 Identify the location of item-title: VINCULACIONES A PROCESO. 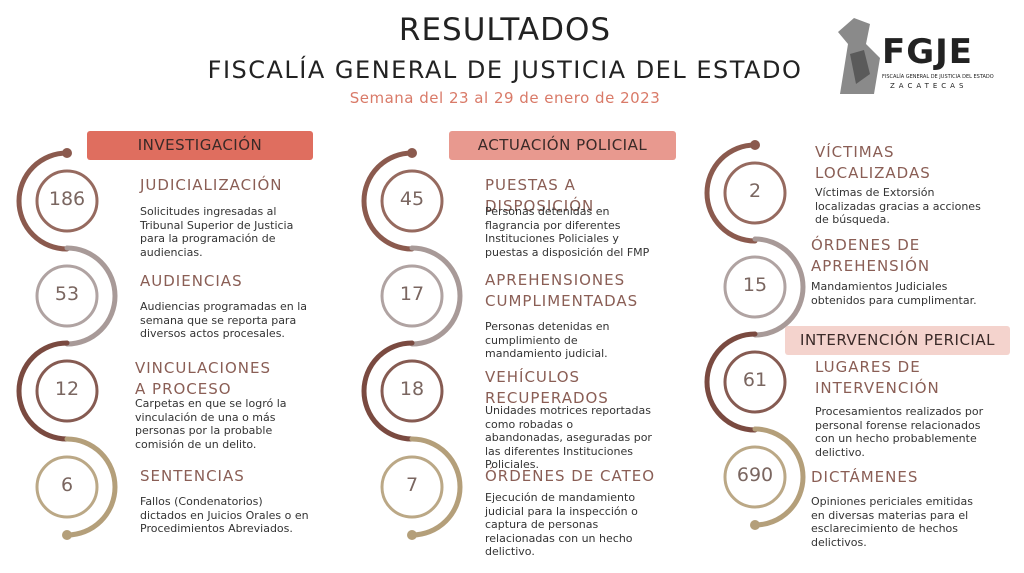
(203, 378).